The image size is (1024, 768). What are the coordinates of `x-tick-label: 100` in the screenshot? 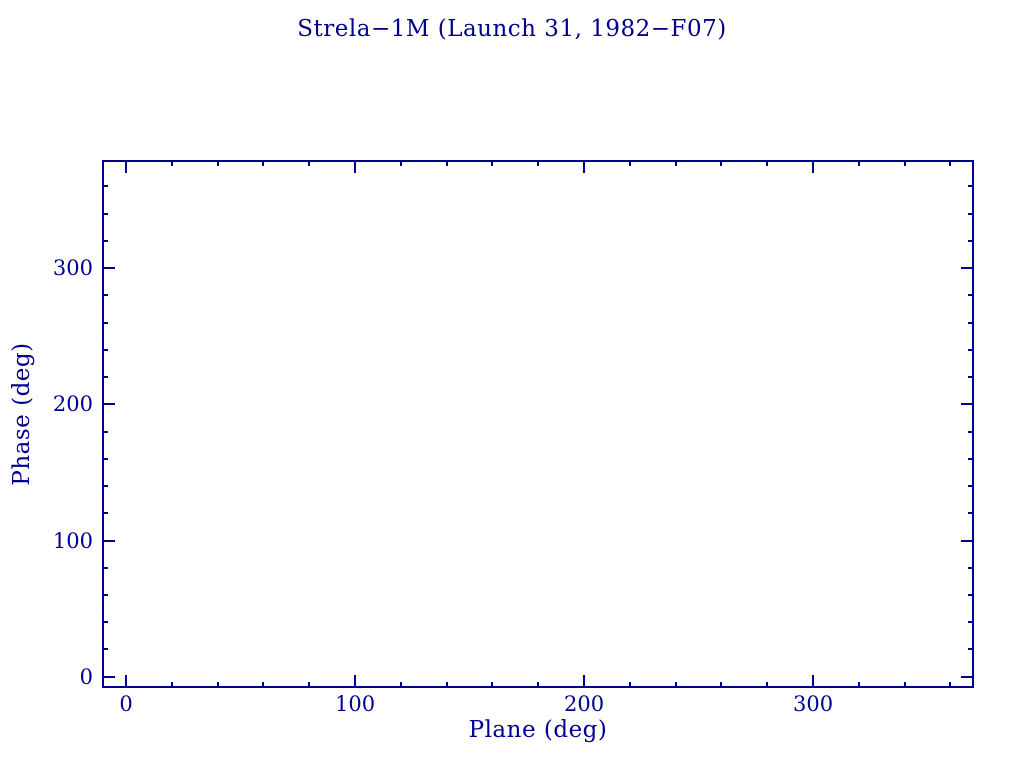 It's located at (355, 704).